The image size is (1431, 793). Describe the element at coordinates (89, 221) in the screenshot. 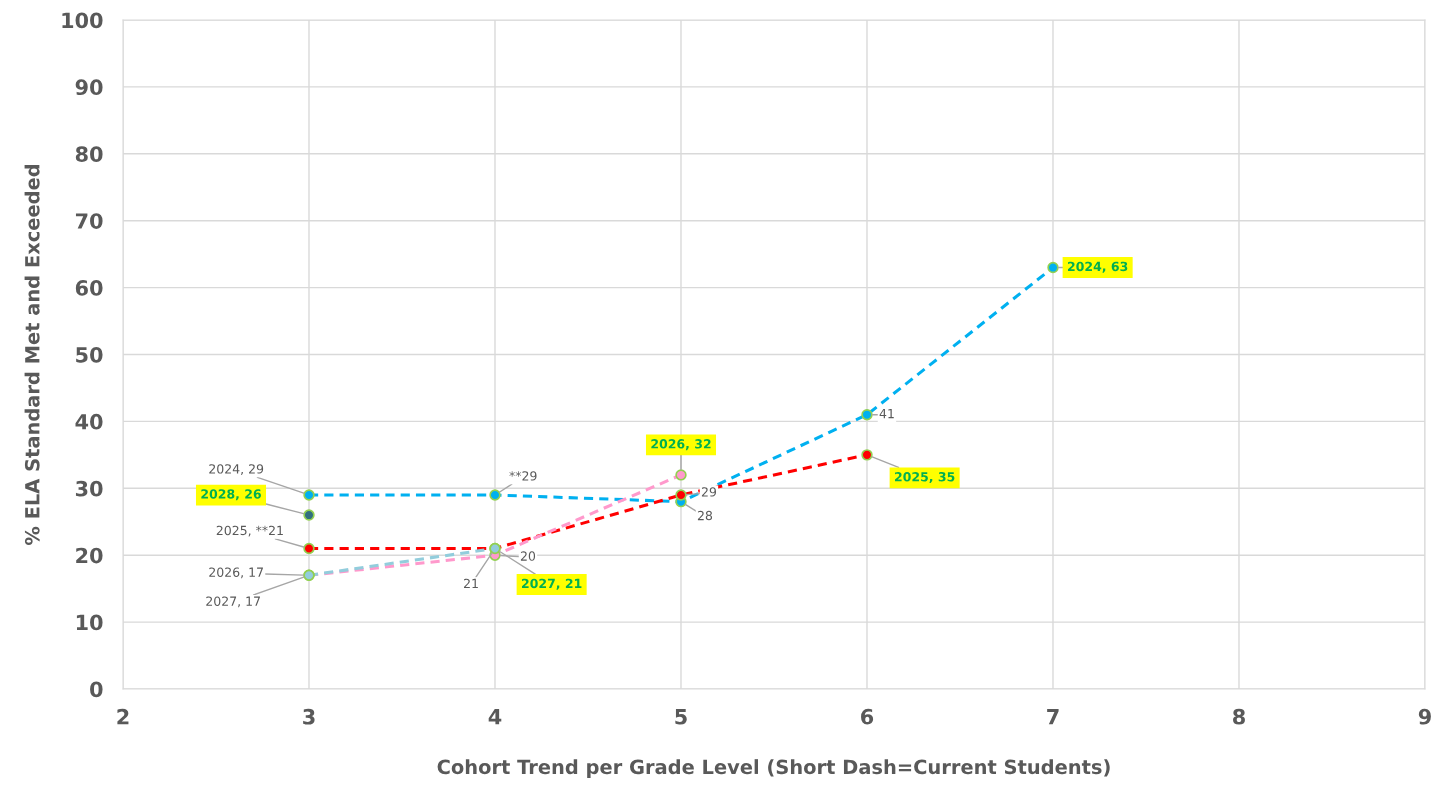

I see `y-tick-label: 70` at that location.